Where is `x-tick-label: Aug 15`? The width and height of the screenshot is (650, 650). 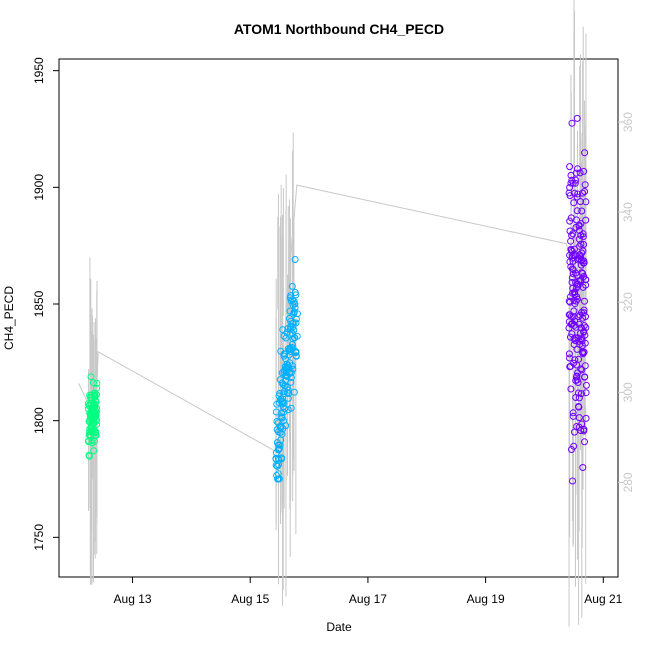
x-tick-label: Aug 15 is located at coordinates (250, 599).